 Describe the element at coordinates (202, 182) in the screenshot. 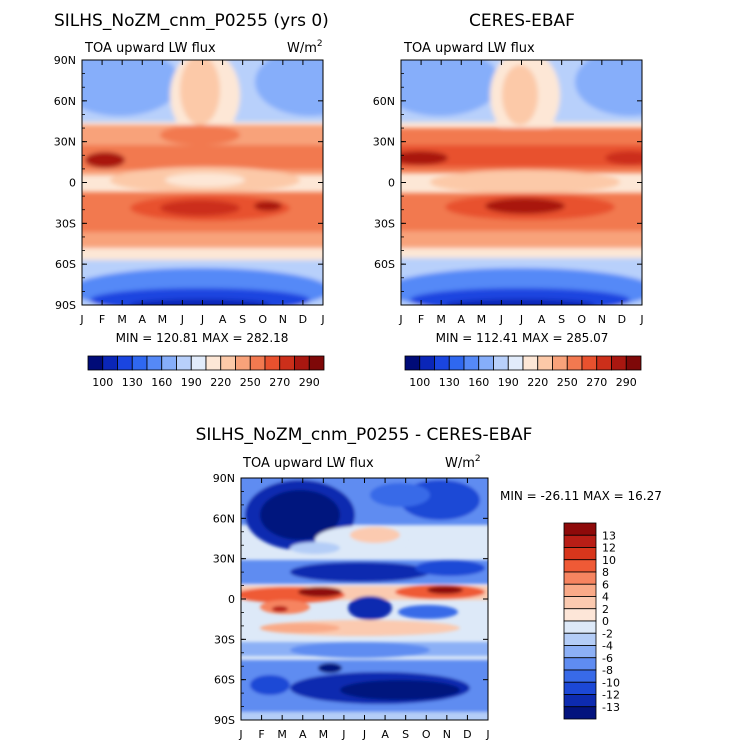

I see `panel-model-field` at that location.